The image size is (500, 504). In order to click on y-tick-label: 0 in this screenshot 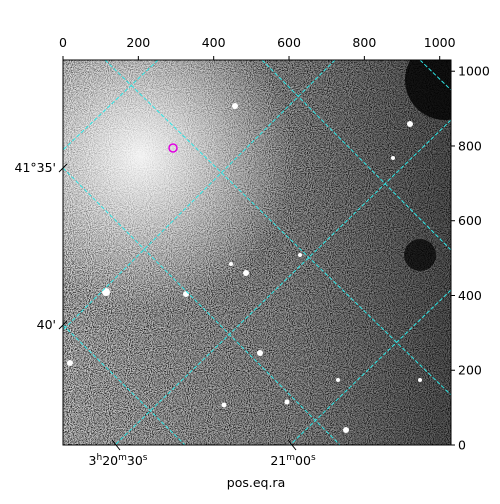, I will do `click(462, 445)`.